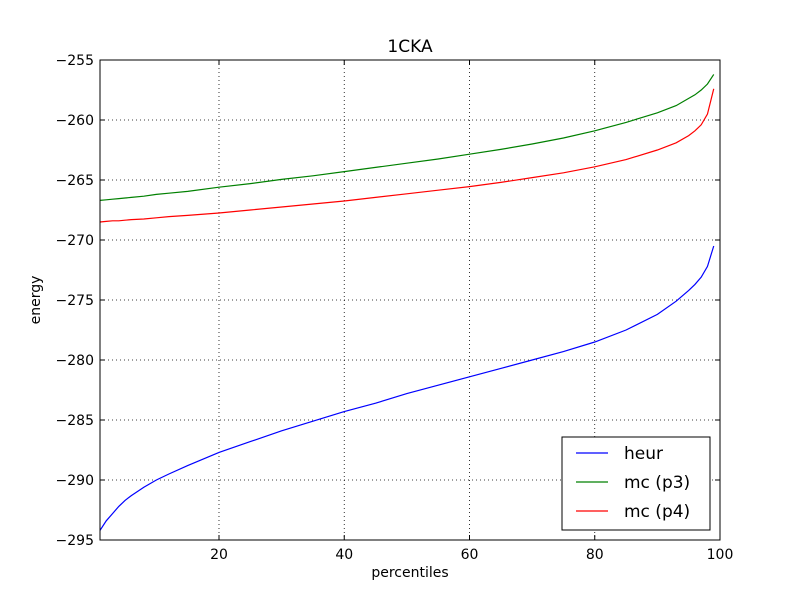  Describe the element at coordinates (657, 512) in the screenshot. I see `legend-label-mc-p4: mc (p4)` at that location.